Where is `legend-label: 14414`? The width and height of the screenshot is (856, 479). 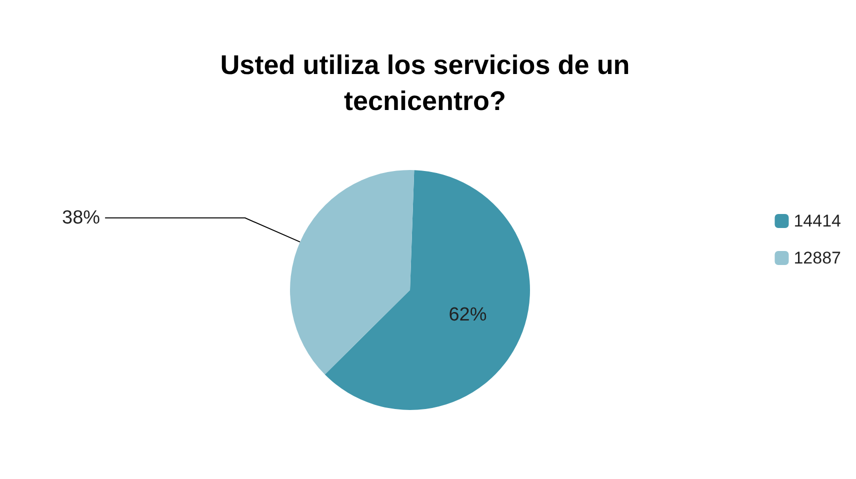
legend-label: 14414 is located at coordinates (818, 221).